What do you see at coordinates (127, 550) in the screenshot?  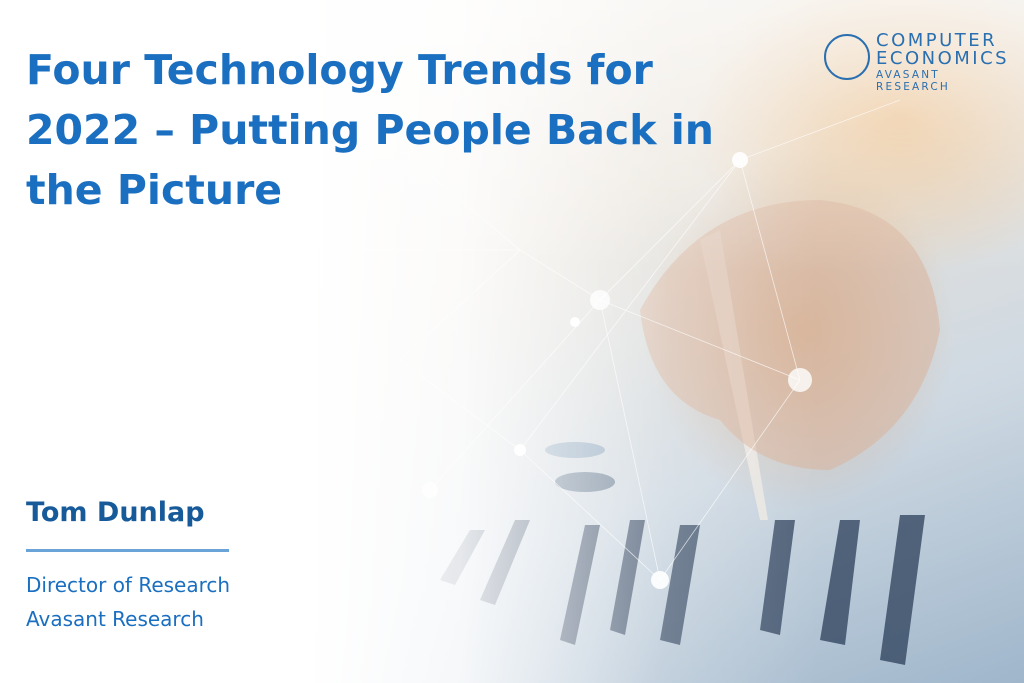 I see `divider` at bounding box center [127, 550].